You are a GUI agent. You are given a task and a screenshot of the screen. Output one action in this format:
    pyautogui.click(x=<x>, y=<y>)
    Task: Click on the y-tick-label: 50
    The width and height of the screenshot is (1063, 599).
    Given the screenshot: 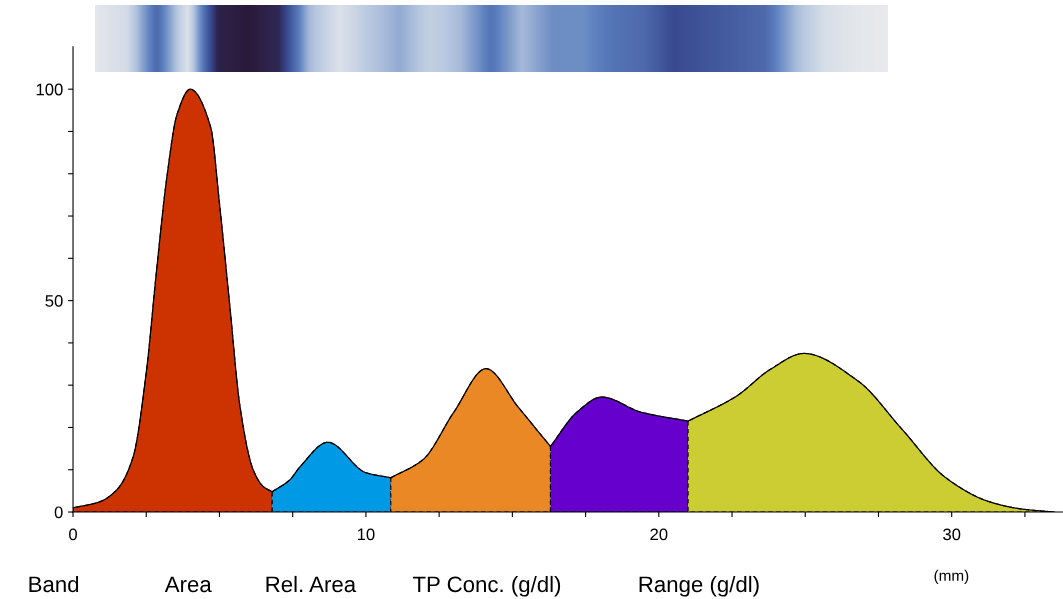 What is the action you would take?
    pyautogui.click(x=54, y=301)
    